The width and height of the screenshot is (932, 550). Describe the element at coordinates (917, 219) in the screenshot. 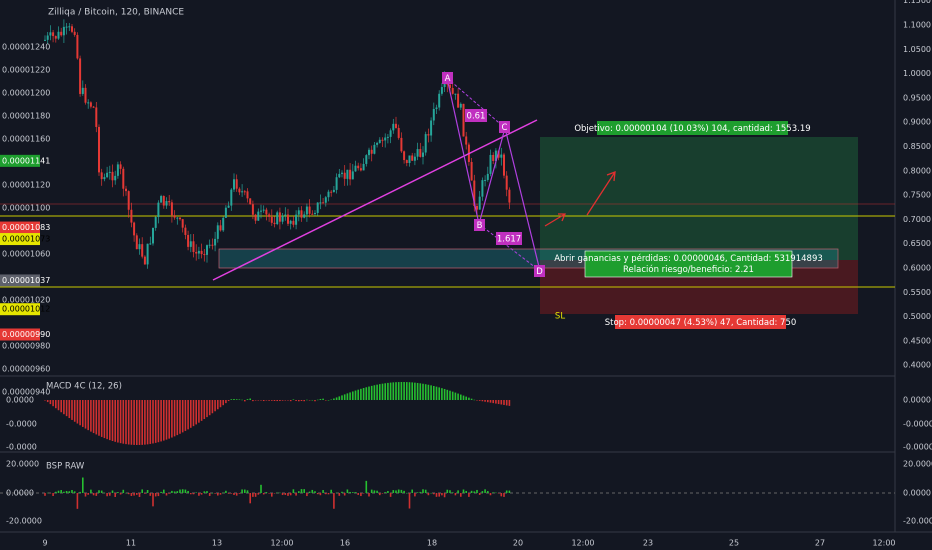

I see `right-axis-label: 0.7000` at that location.